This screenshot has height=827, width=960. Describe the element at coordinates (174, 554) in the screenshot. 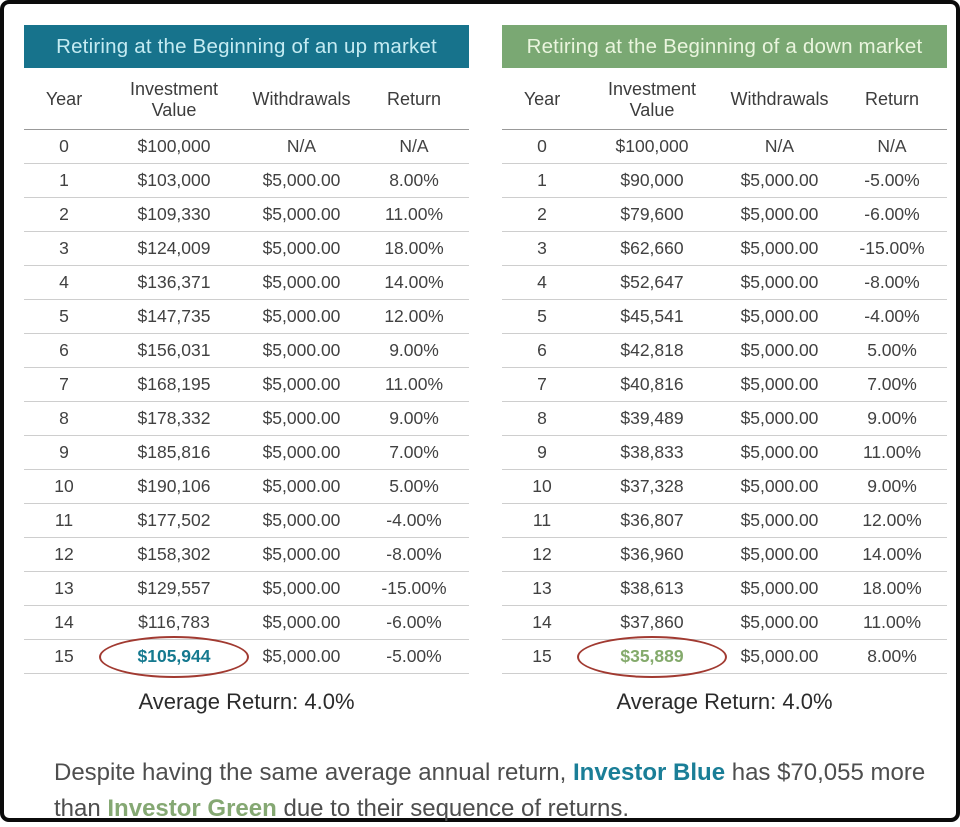

I see `investment-value-cell: $158,302` at that location.